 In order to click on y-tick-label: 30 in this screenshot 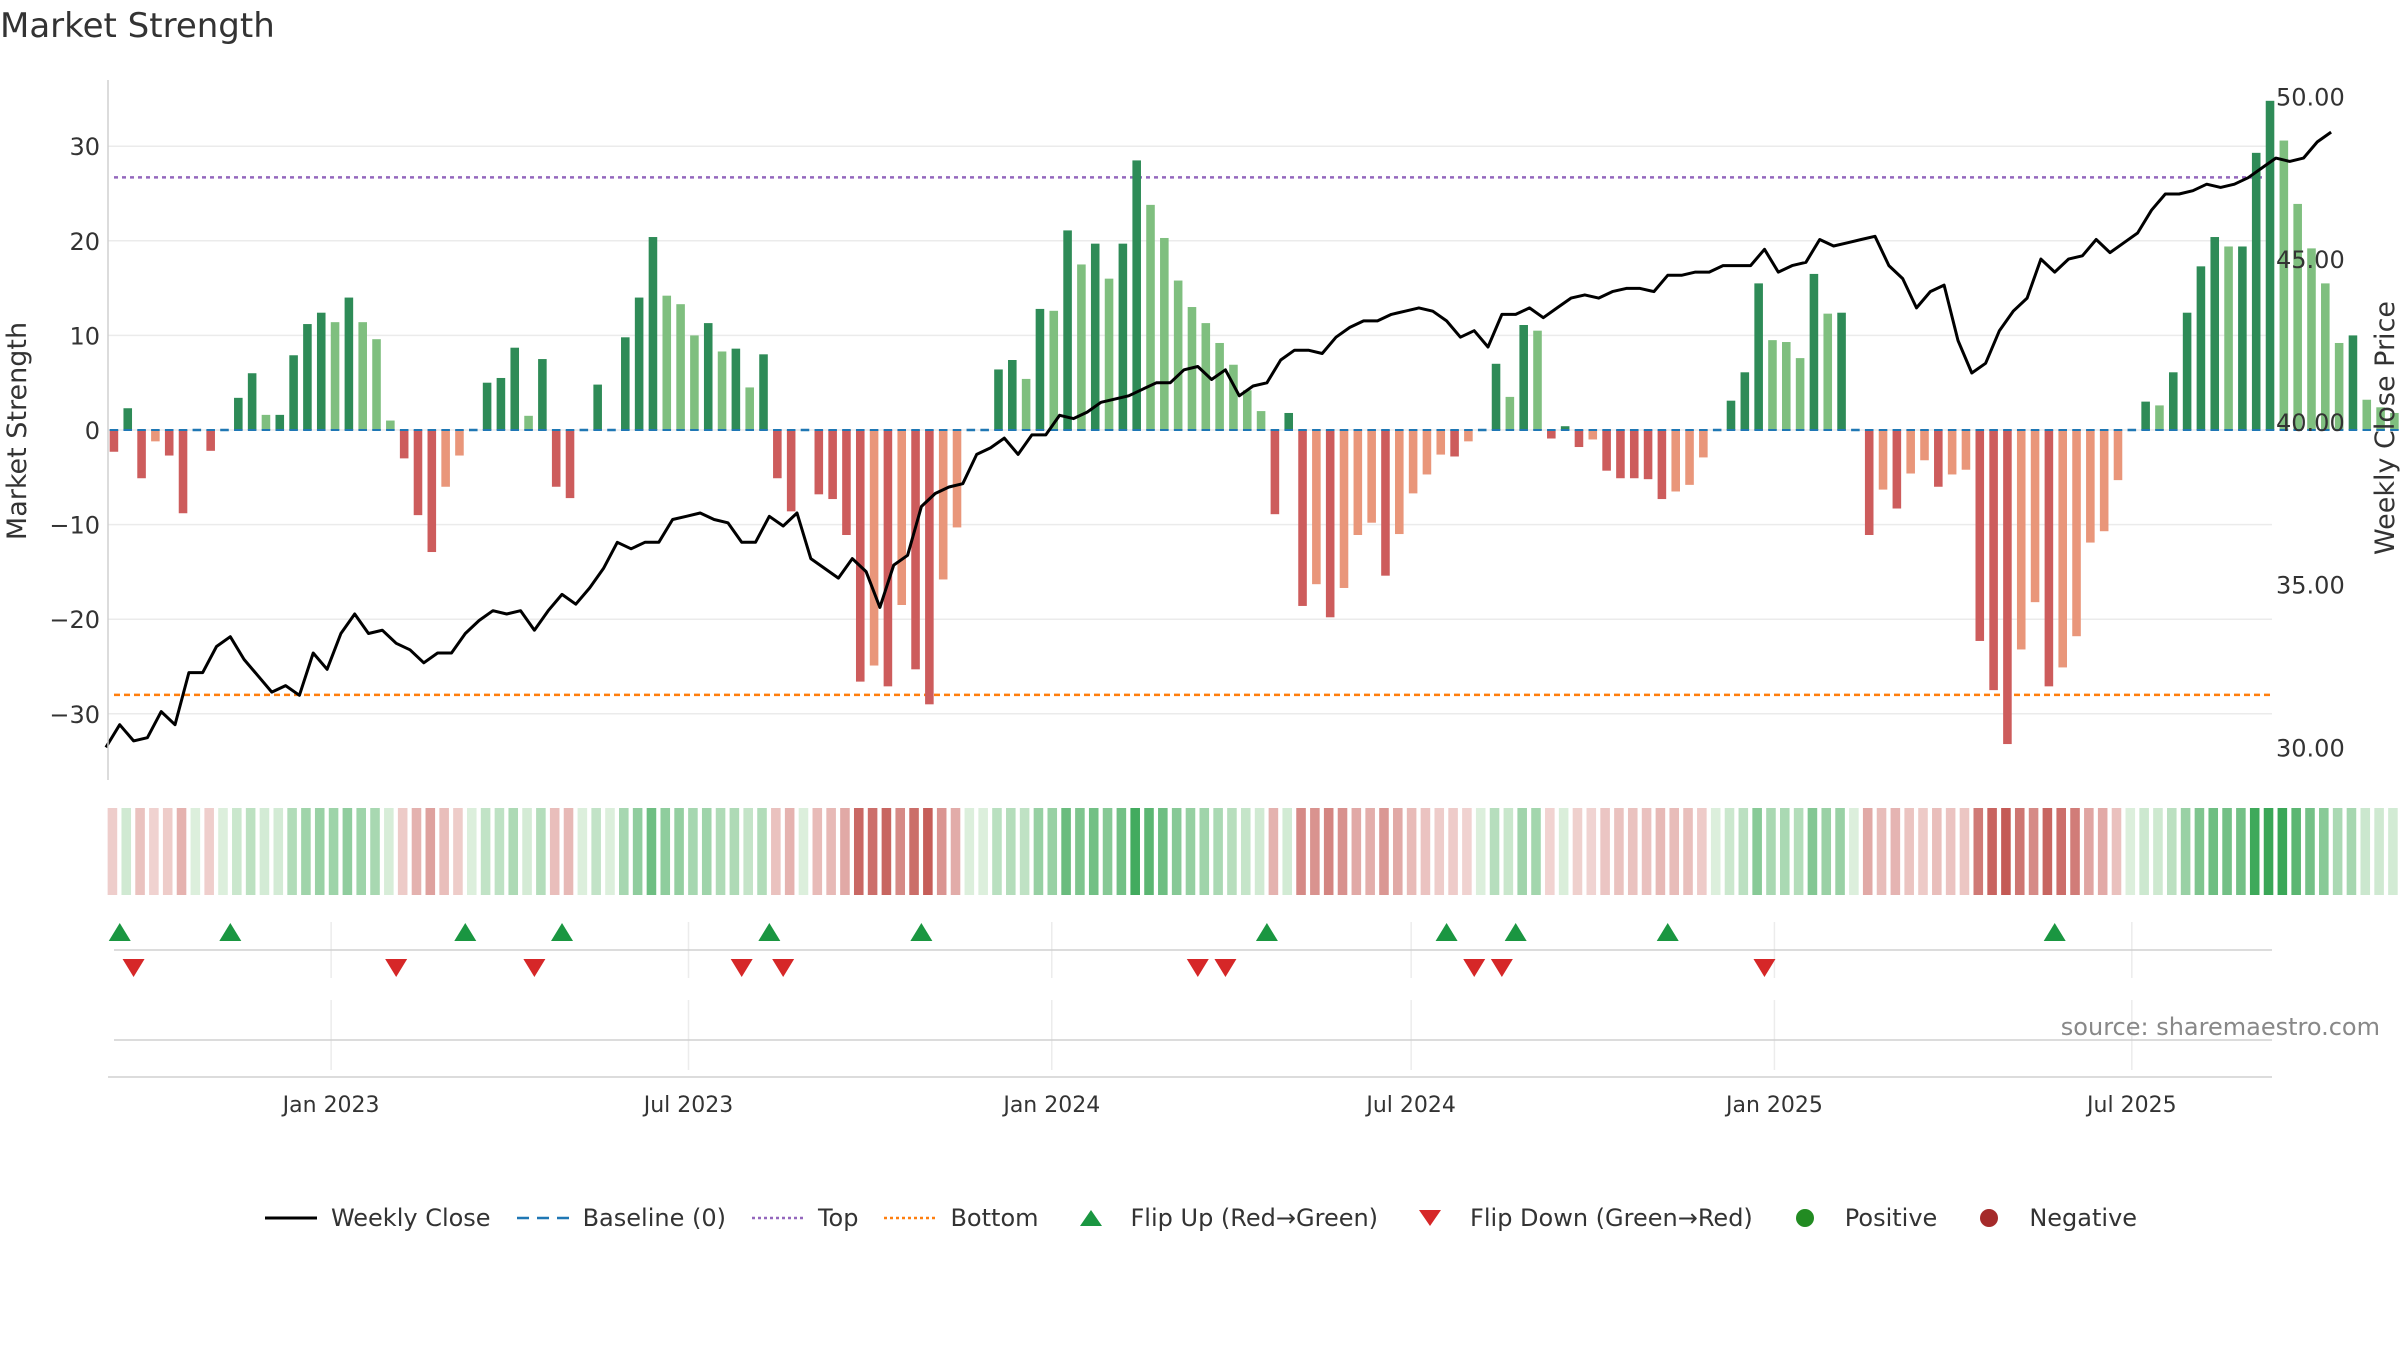, I will do `click(84, 147)`.